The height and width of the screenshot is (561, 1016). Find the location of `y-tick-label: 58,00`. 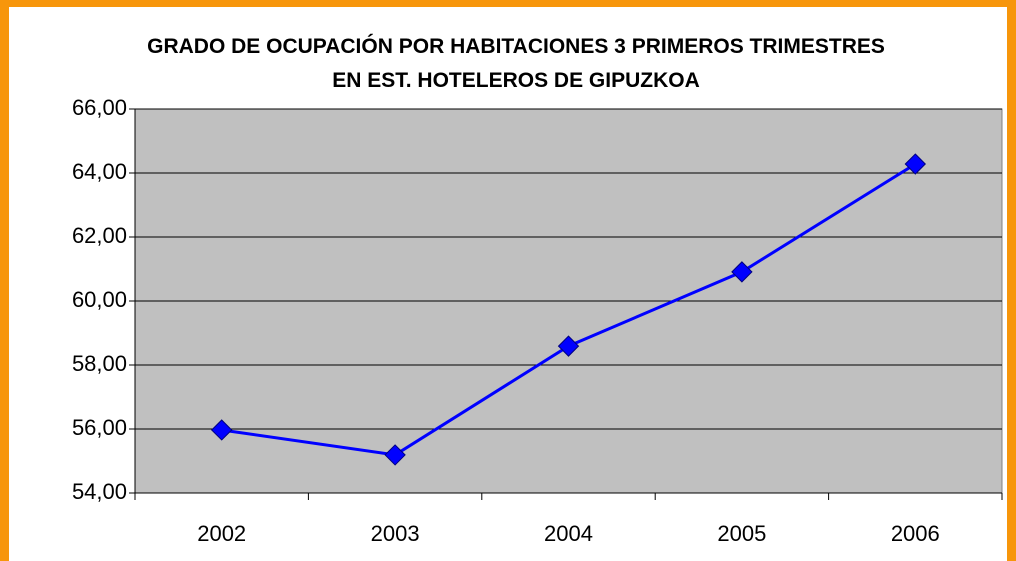

y-tick-label: 58,00 is located at coordinates (99, 363).